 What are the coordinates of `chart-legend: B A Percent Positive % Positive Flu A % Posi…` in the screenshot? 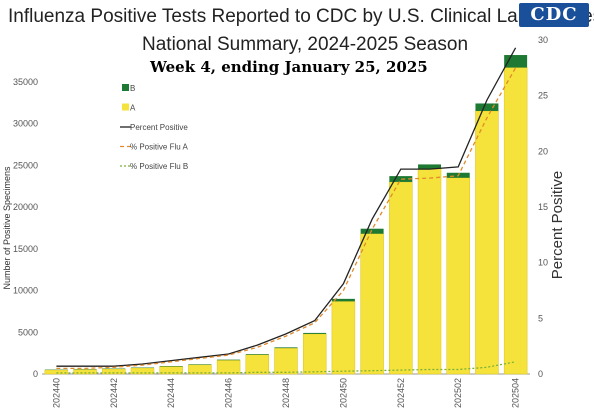 It's located at (154, 127).